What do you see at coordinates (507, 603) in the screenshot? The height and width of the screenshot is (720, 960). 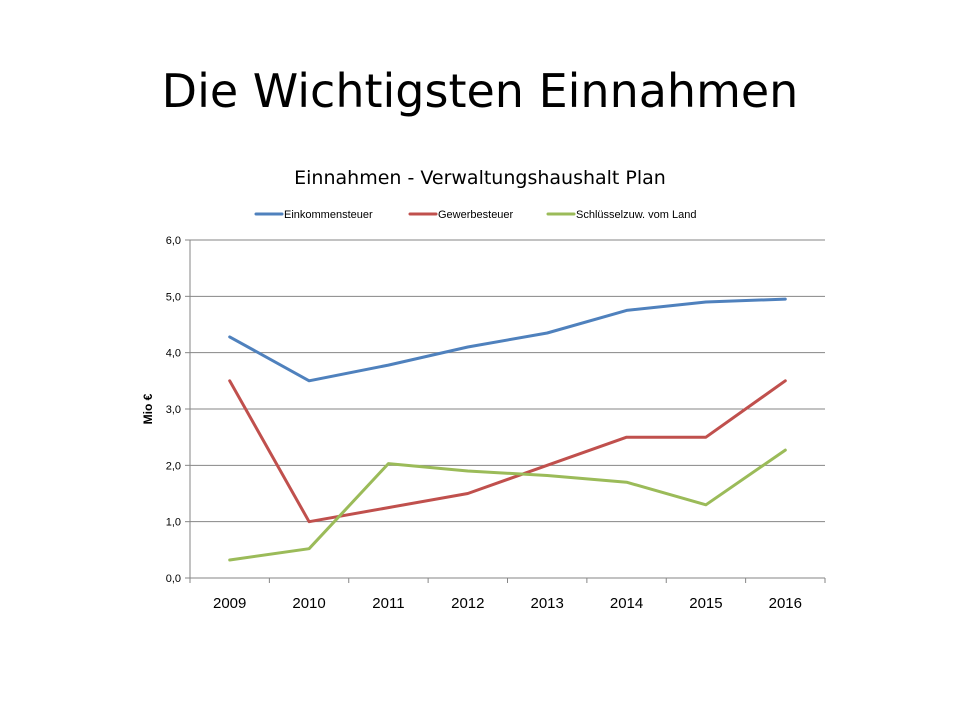 I see `x-tick-labels: 2009 2010 2011 2012 2013 2014 2015 2016` at bounding box center [507, 603].